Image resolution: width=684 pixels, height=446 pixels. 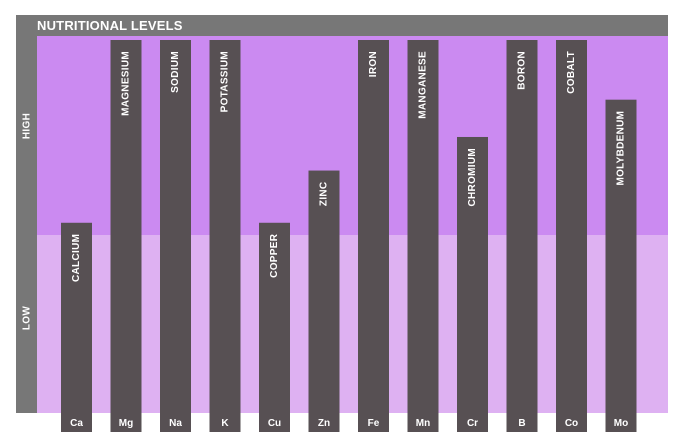 I want to click on category-label-mo: Mo, so click(x=621, y=423).